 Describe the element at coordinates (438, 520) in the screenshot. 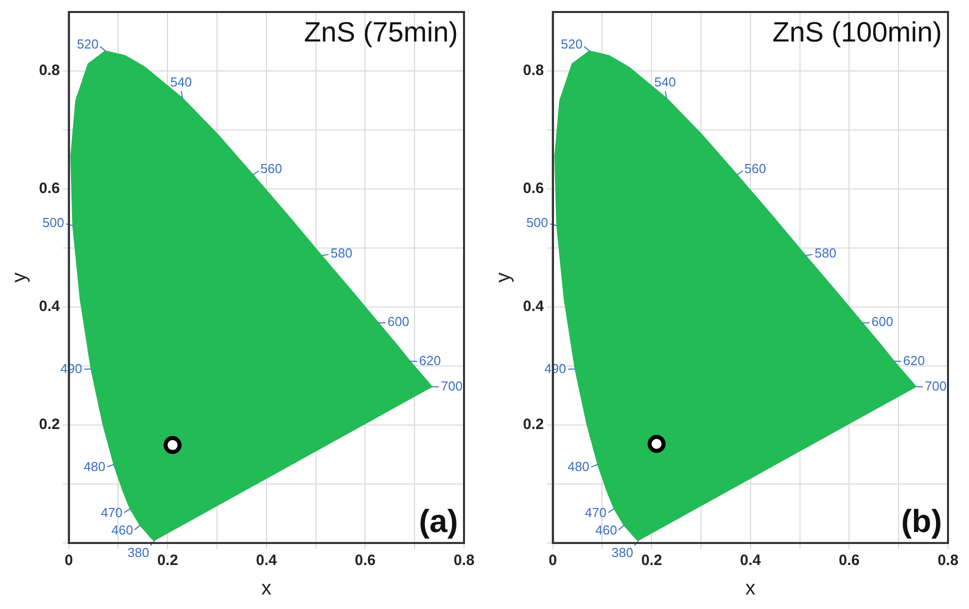

I see `annotation: (a)` at that location.